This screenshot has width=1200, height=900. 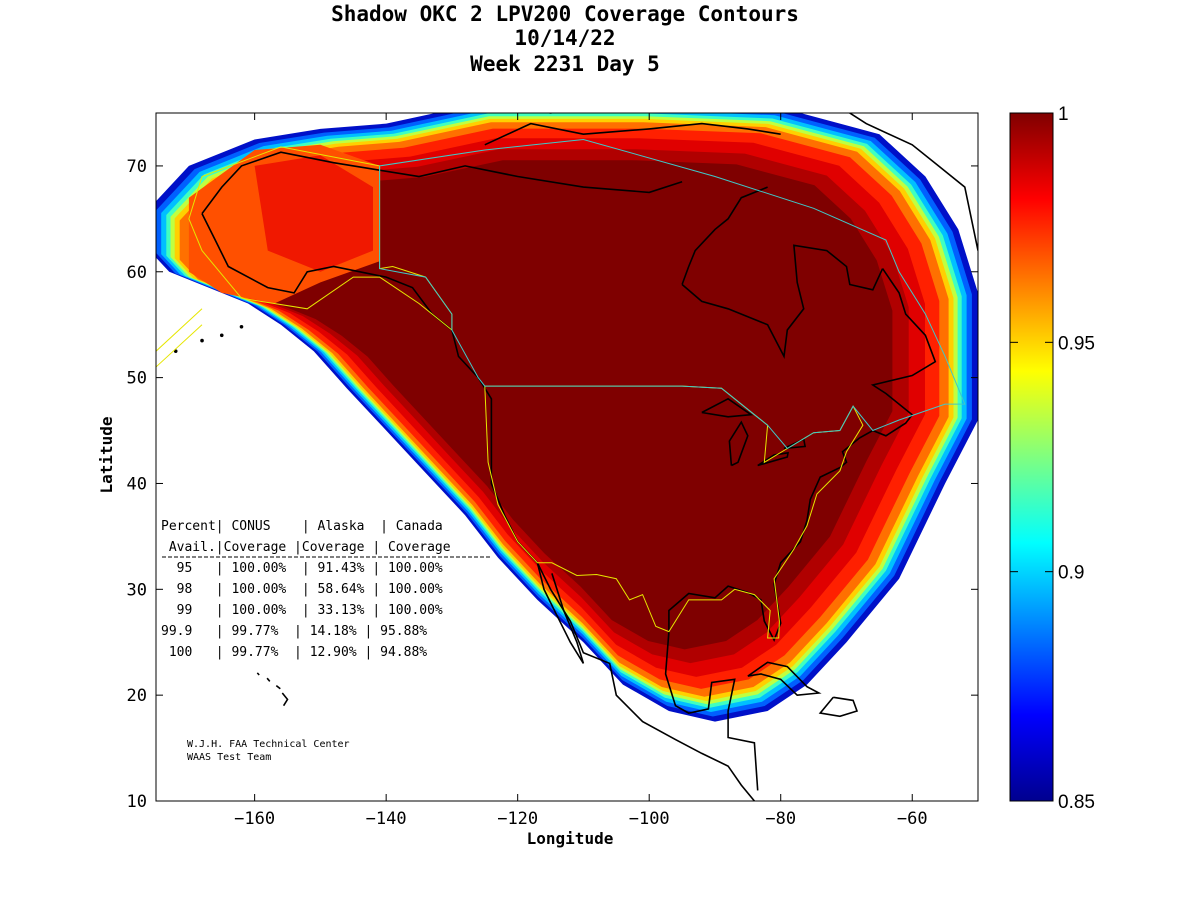 I want to click on chart-title: Shadow OKC 2 LPV200 Coverage Contours, so click(x=565, y=14).